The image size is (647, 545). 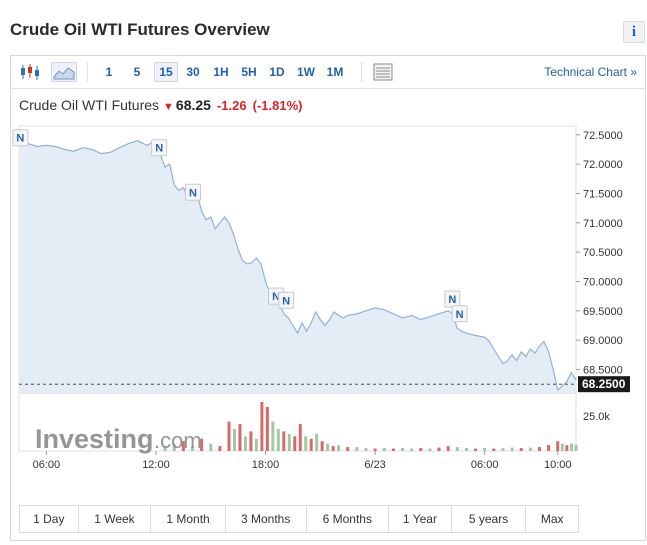 I want to click on y-tick-label: 68.5000, so click(x=603, y=371).